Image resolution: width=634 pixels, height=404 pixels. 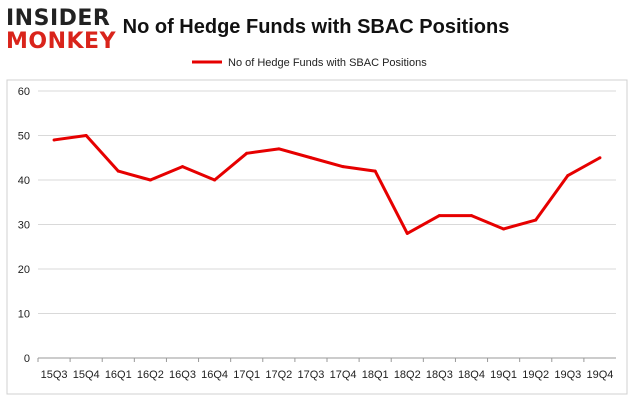 What do you see at coordinates (27, 359) in the screenshot?
I see `y-tick-label: 0` at bounding box center [27, 359].